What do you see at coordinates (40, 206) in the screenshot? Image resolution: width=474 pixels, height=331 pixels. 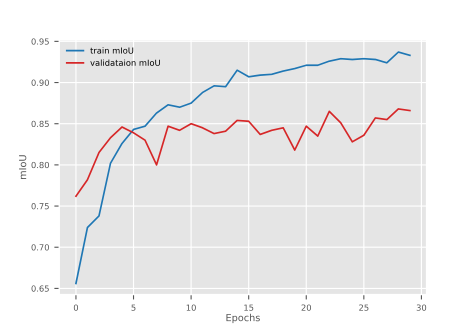 I see `y-tick-label: 0.75` at bounding box center [40, 206].